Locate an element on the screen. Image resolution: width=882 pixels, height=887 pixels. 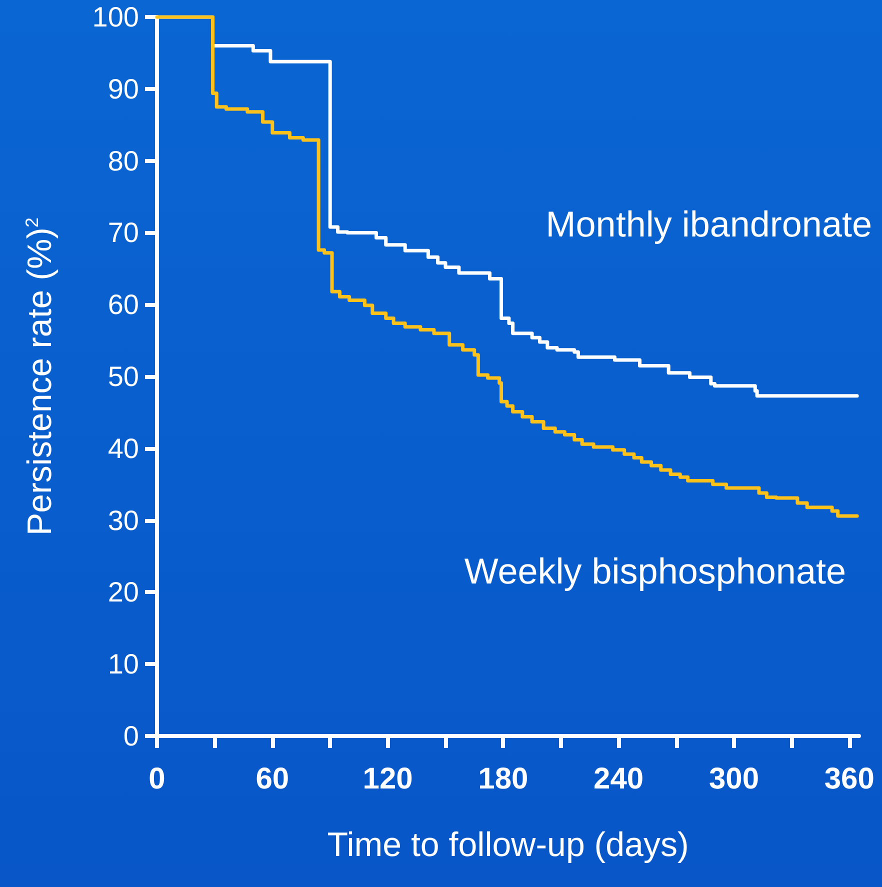
y-tick-label: 60 is located at coordinates (123, 304).